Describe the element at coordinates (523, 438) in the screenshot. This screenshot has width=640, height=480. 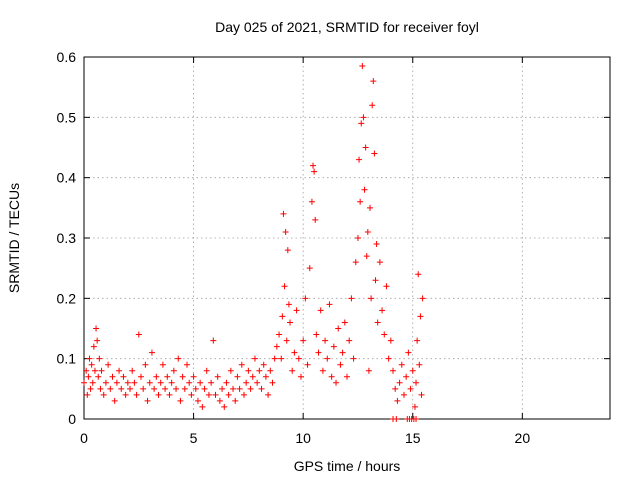
I see `x-tick-label: 20` at that location.